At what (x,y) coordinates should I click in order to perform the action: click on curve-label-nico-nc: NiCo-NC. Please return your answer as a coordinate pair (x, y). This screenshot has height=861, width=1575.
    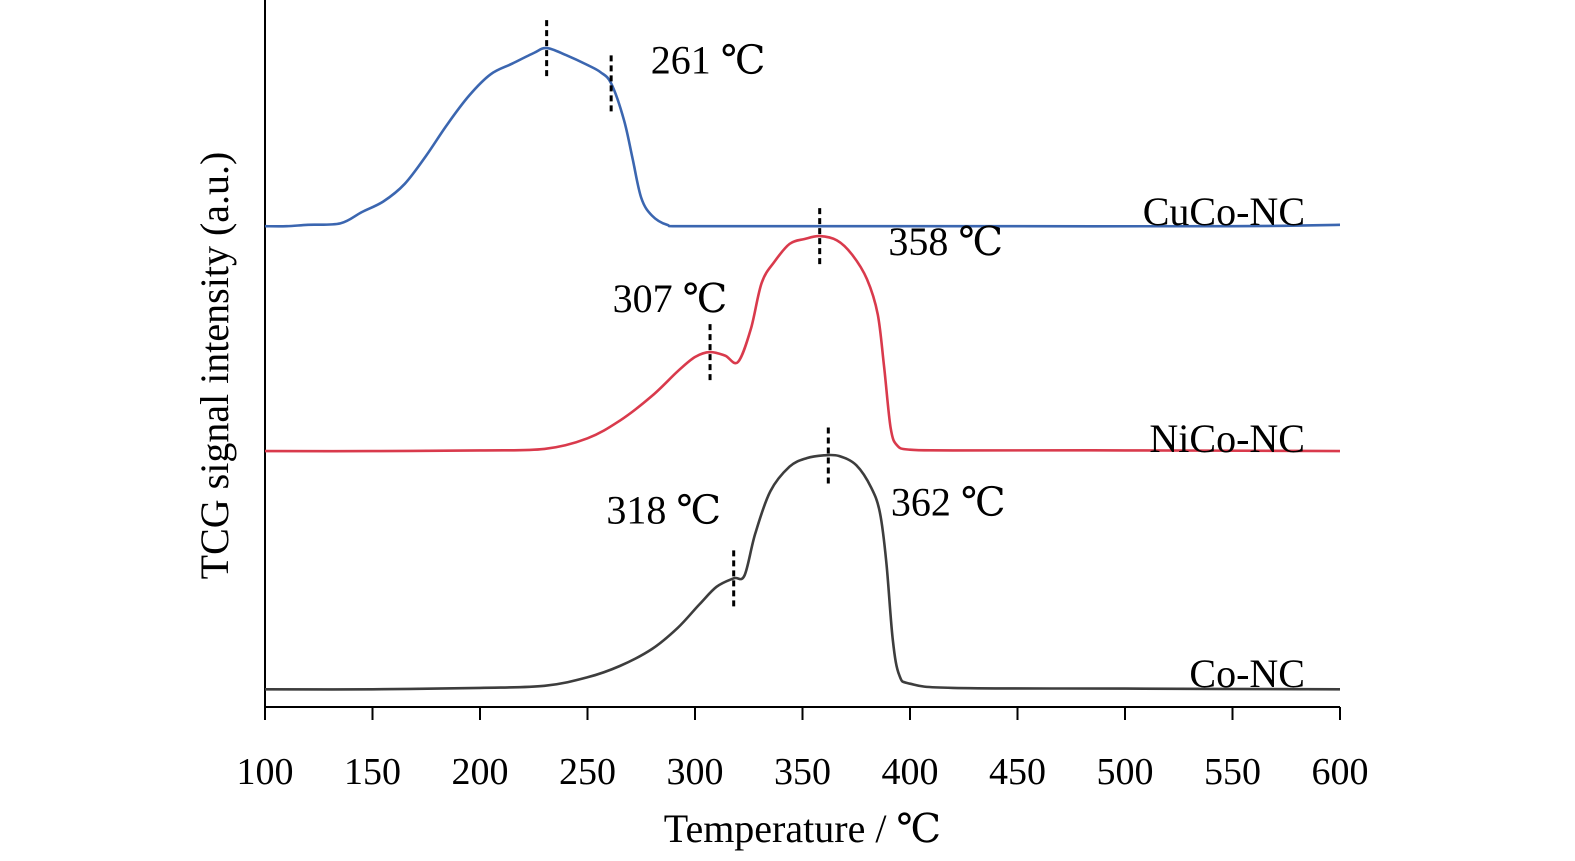
    Looking at the image, I should click on (1227, 438).